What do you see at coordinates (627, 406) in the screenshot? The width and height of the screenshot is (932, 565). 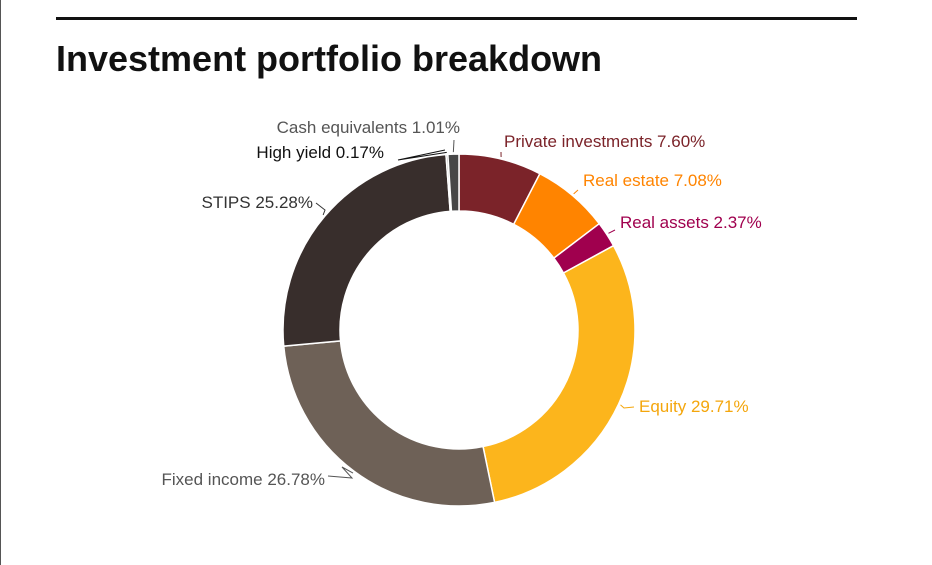 I see `leader-equity` at bounding box center [627, 406].